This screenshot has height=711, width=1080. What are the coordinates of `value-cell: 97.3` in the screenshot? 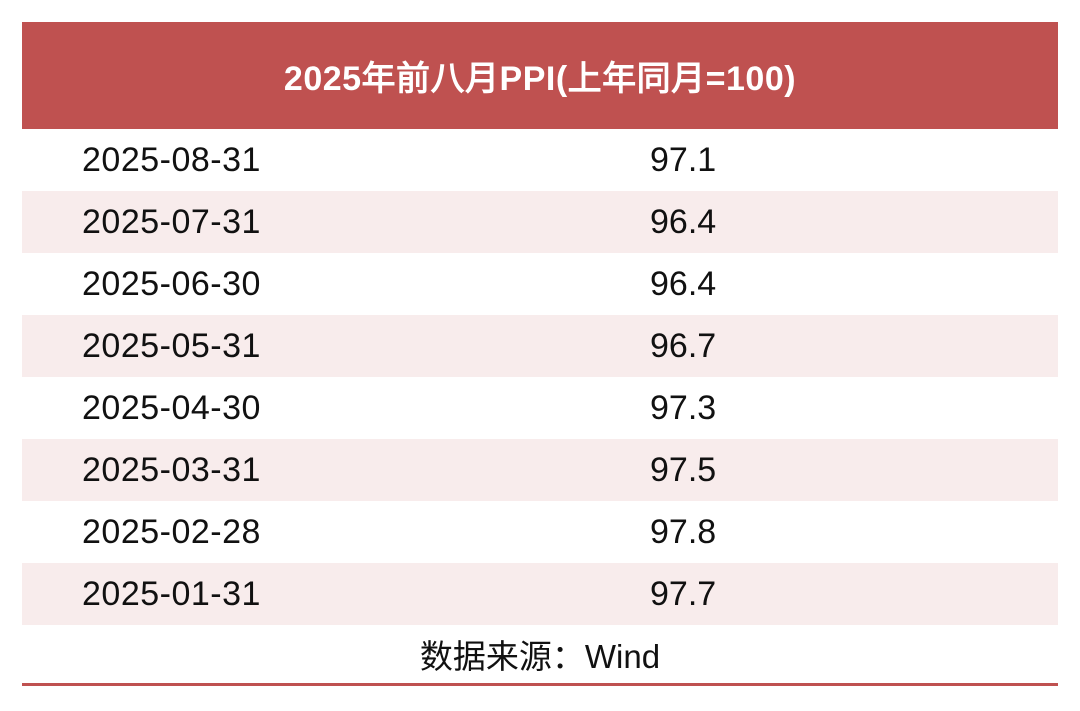 It's located at (683, 407).